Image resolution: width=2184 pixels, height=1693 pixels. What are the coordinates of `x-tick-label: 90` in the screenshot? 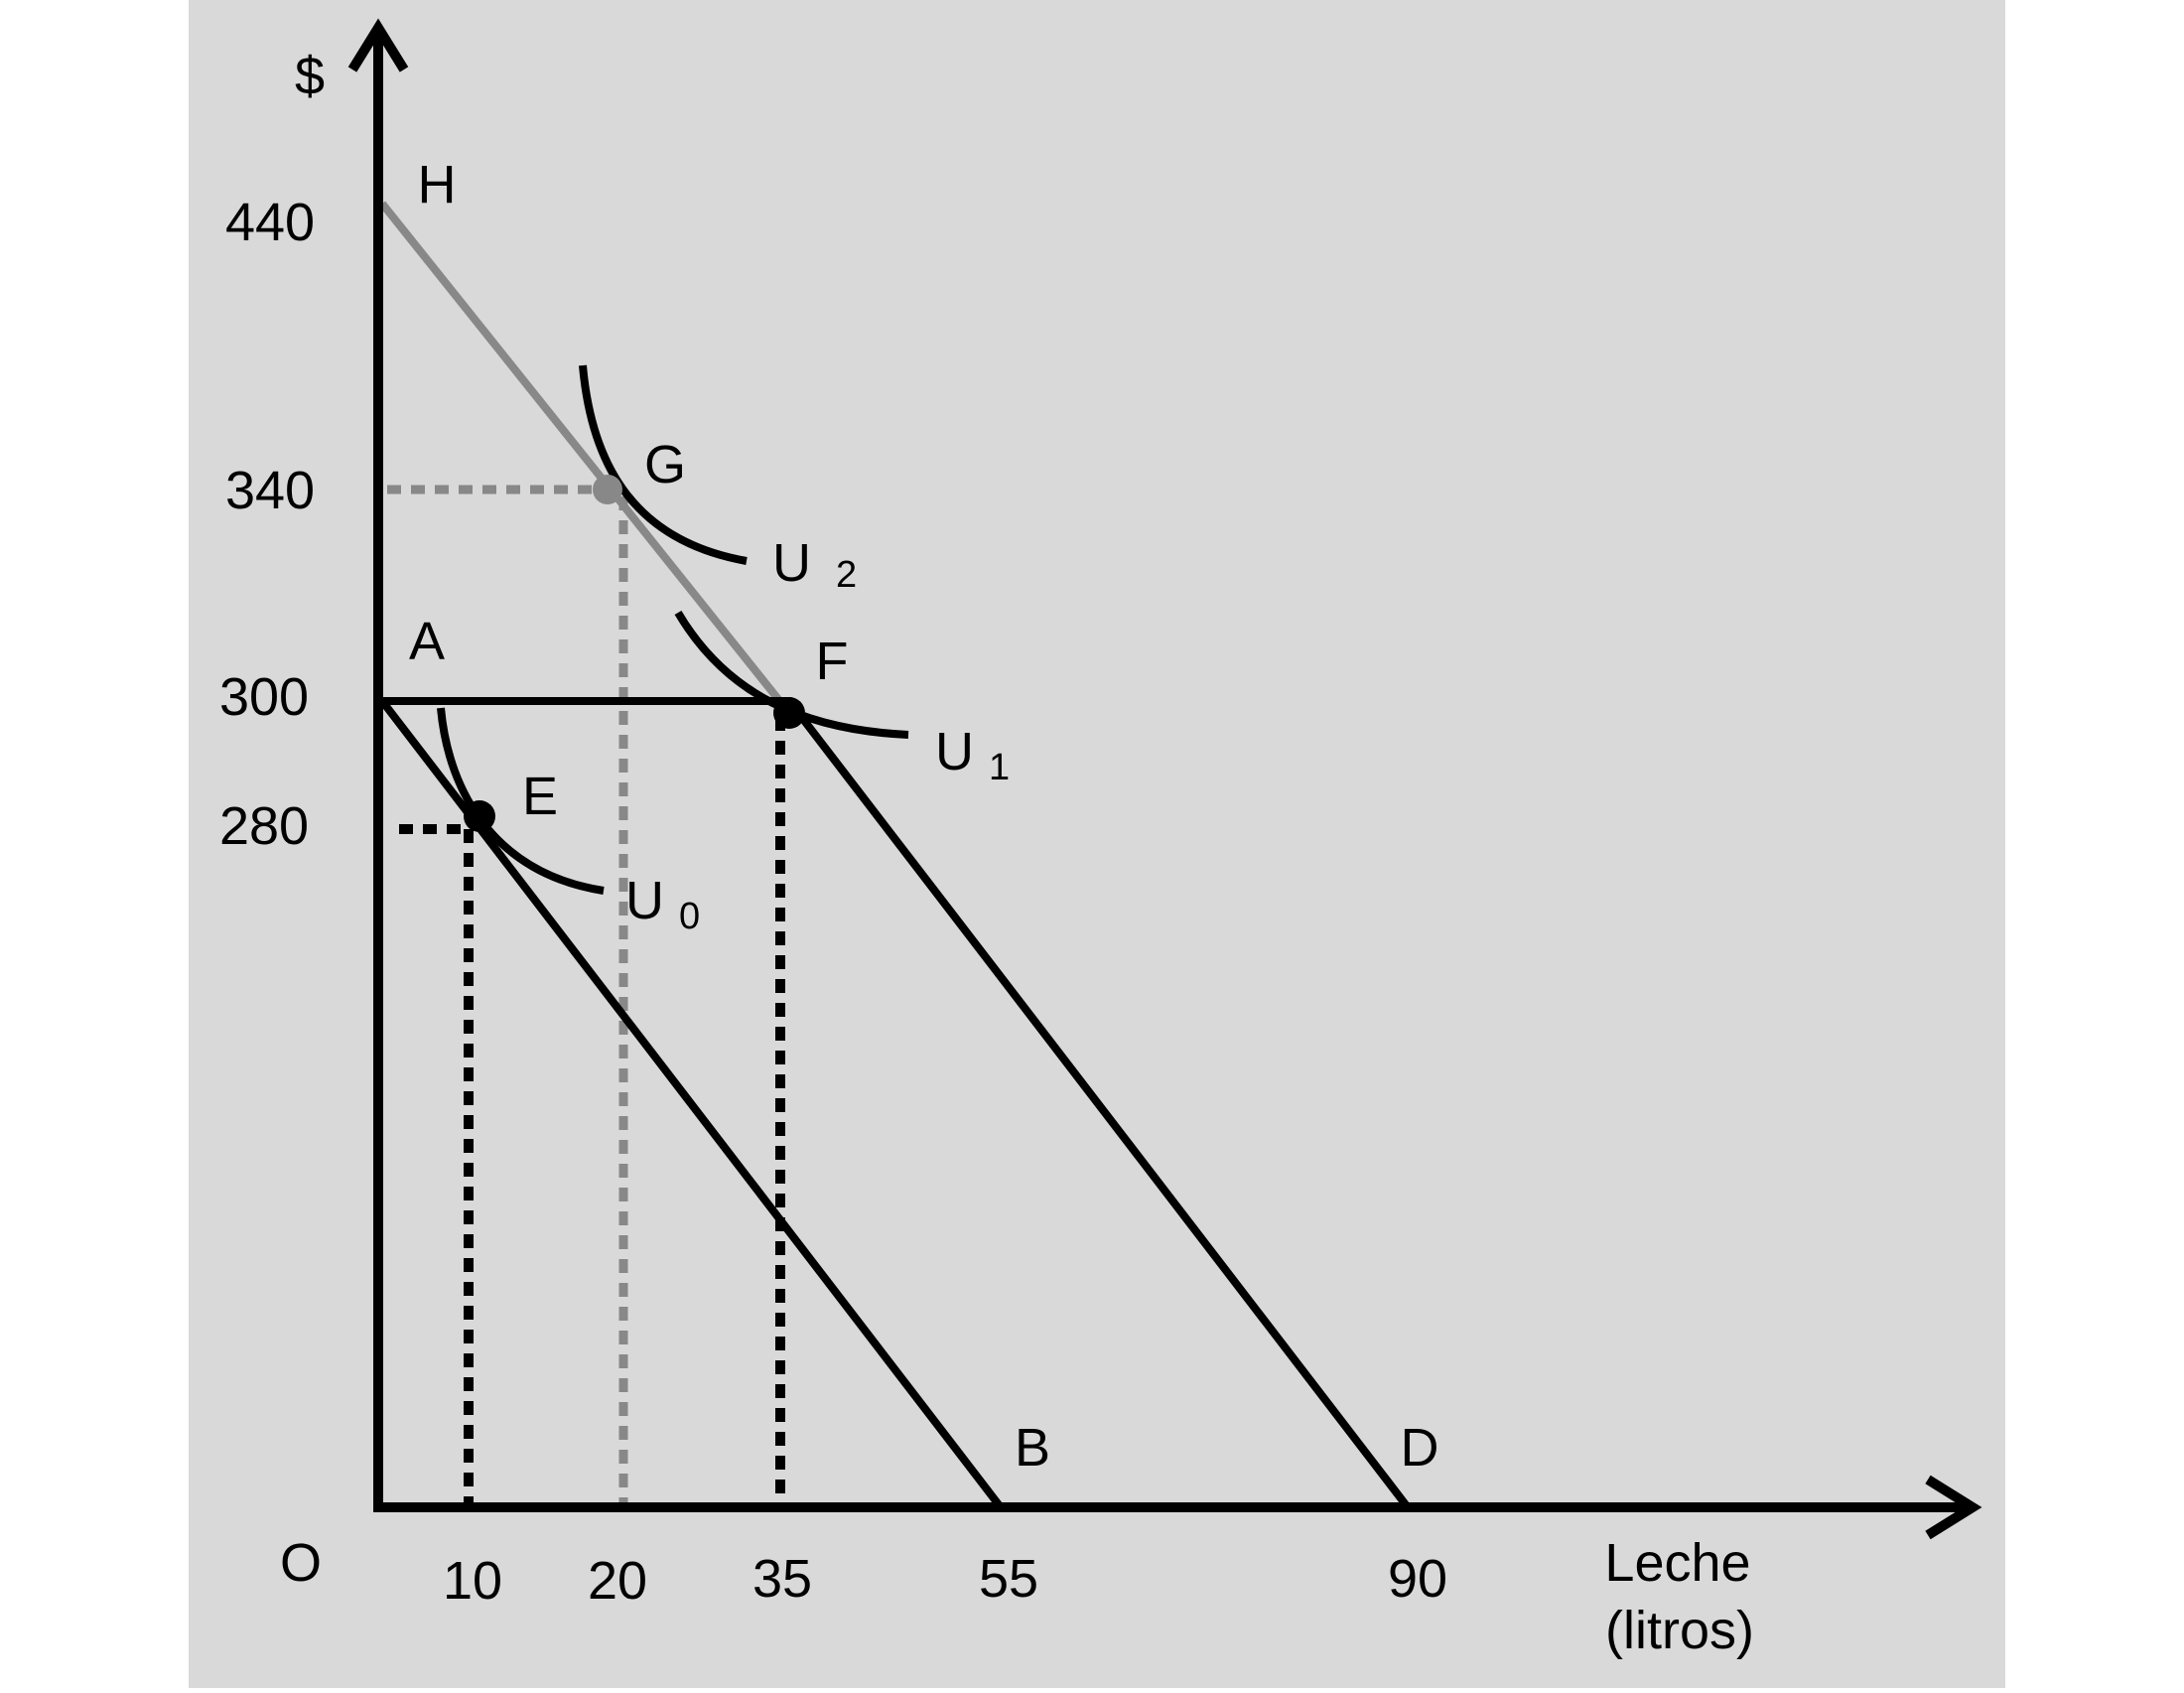 It's located at (1417, 1579).